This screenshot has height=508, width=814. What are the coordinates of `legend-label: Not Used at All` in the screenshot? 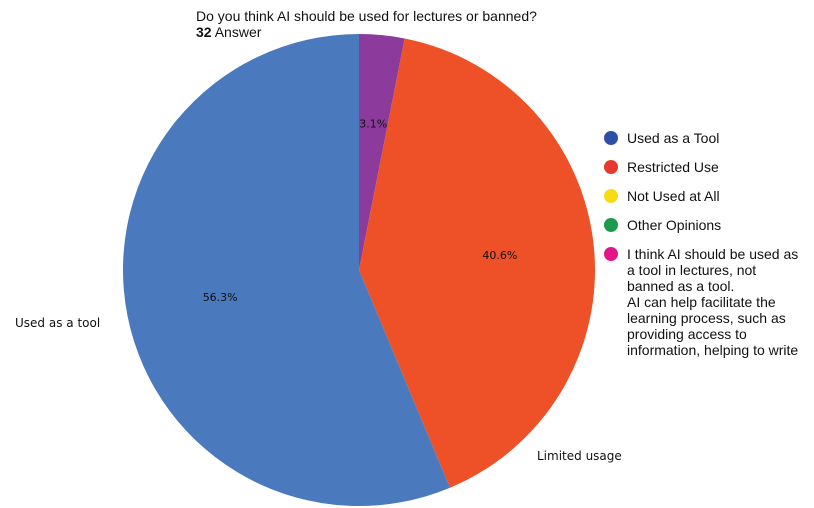 It's located at (673, 196).